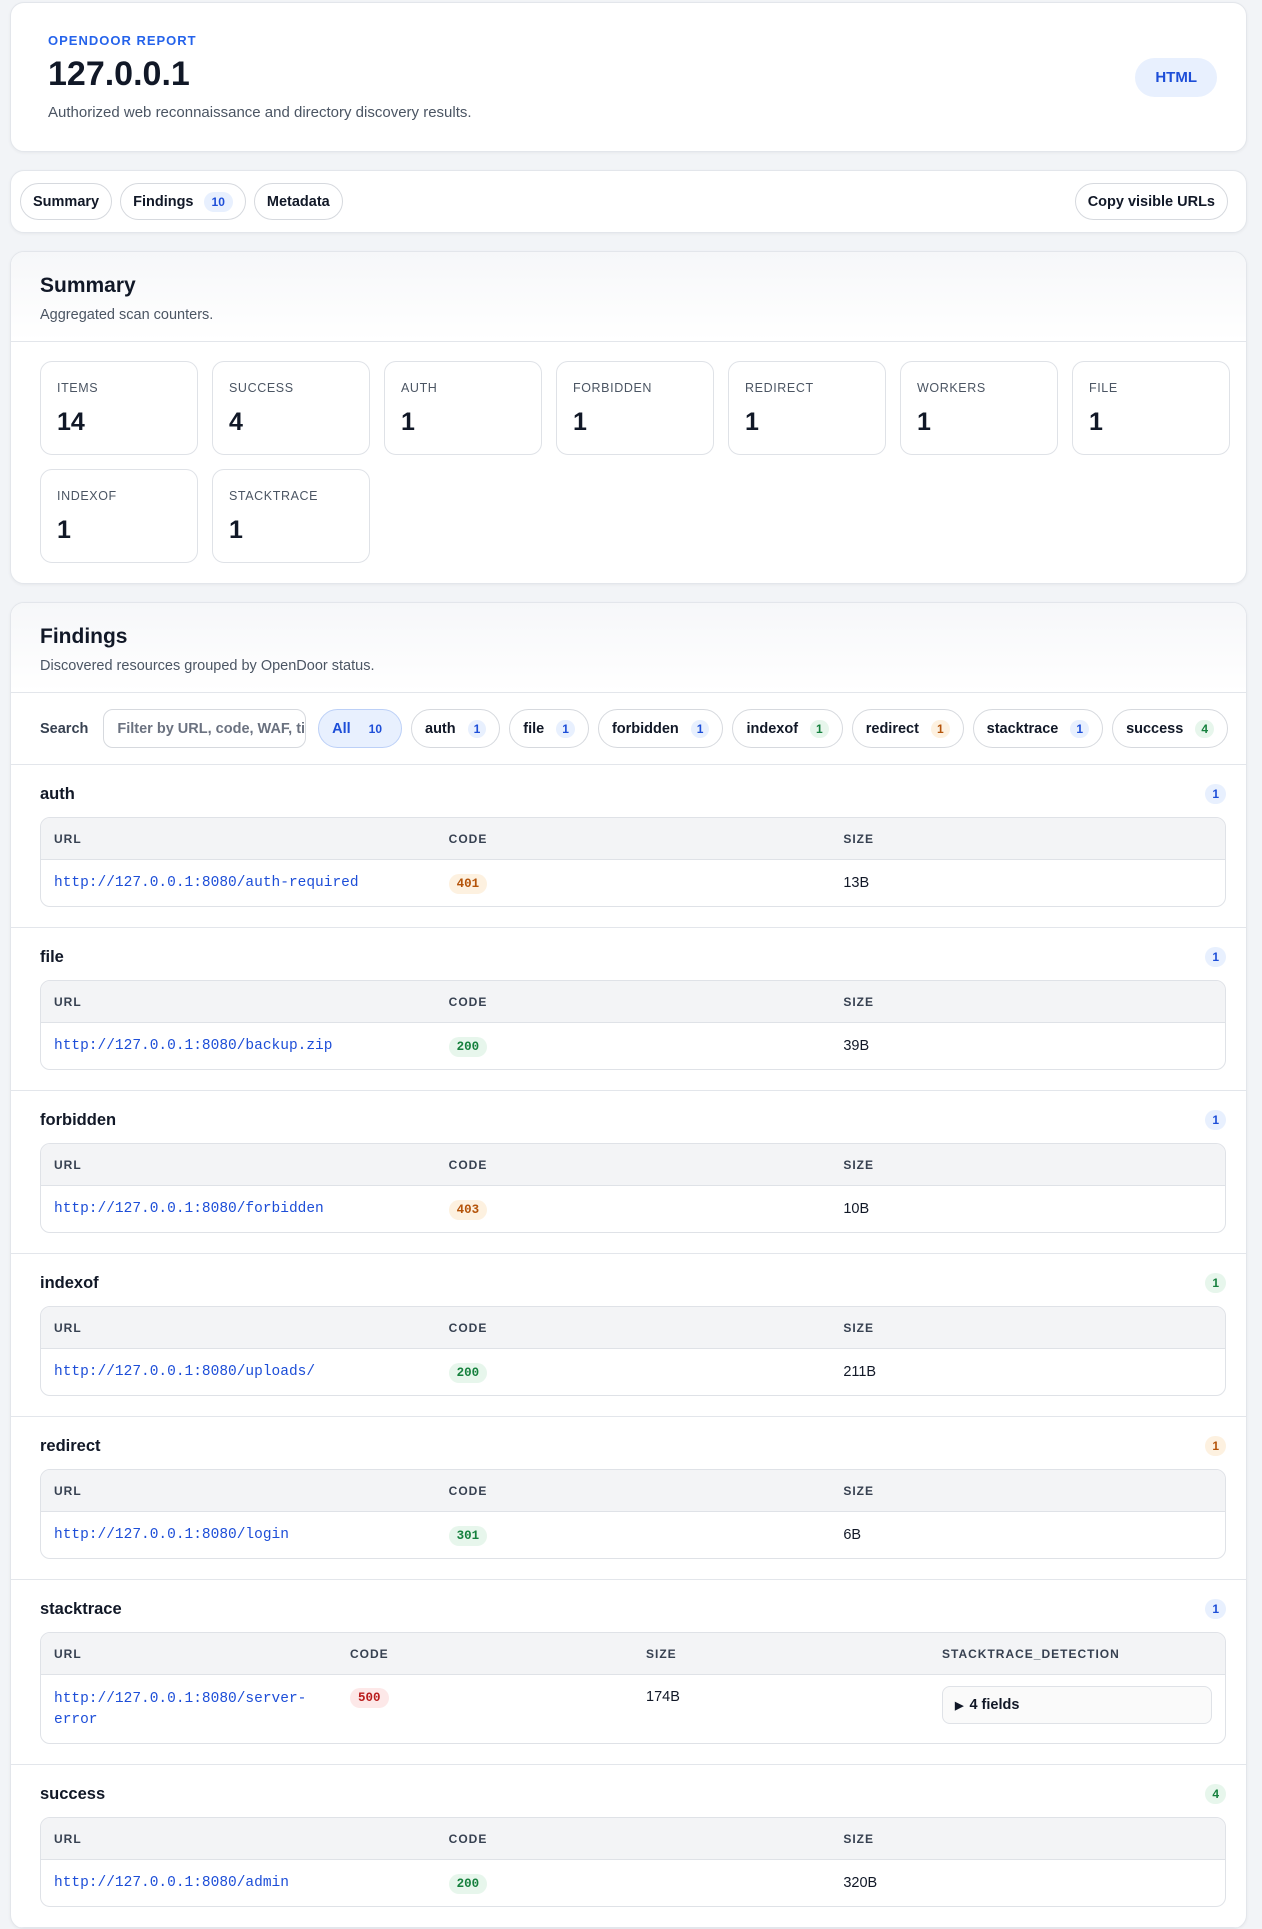 The height and width of the screenshot is (1929, 1262). Describe the element at coordinates (183, 201) in the screenshot. I see `nav-tab: Findings 10` at that location.